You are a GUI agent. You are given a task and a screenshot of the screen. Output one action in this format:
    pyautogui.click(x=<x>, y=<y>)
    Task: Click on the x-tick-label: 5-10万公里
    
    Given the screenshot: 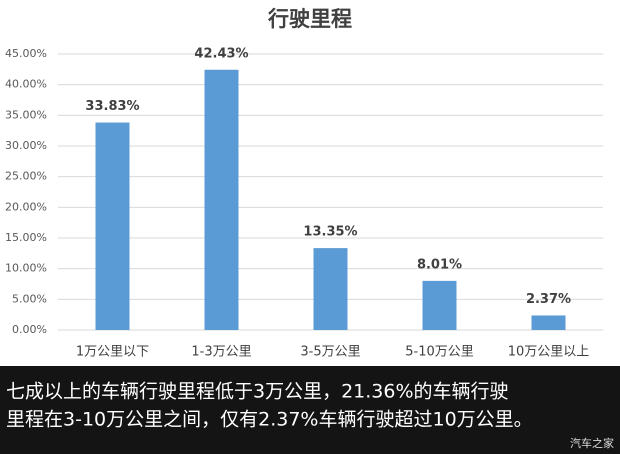 What is the action you would take?
    pyautogui.click(x=439, y=352)
    